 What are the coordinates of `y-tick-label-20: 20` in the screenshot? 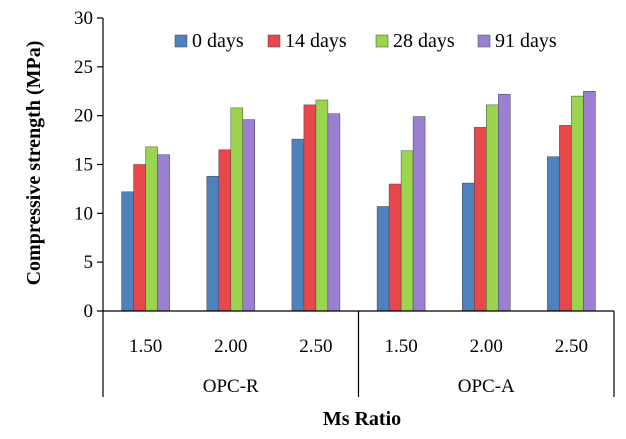 It's located at (83, 116).